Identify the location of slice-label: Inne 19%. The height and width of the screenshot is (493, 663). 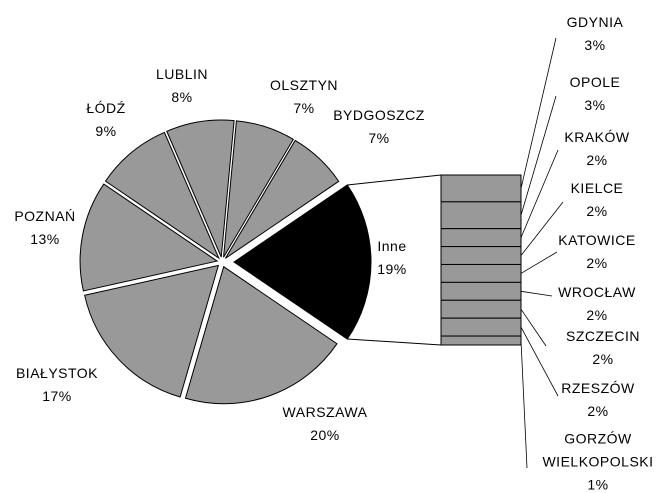
(392, 258).